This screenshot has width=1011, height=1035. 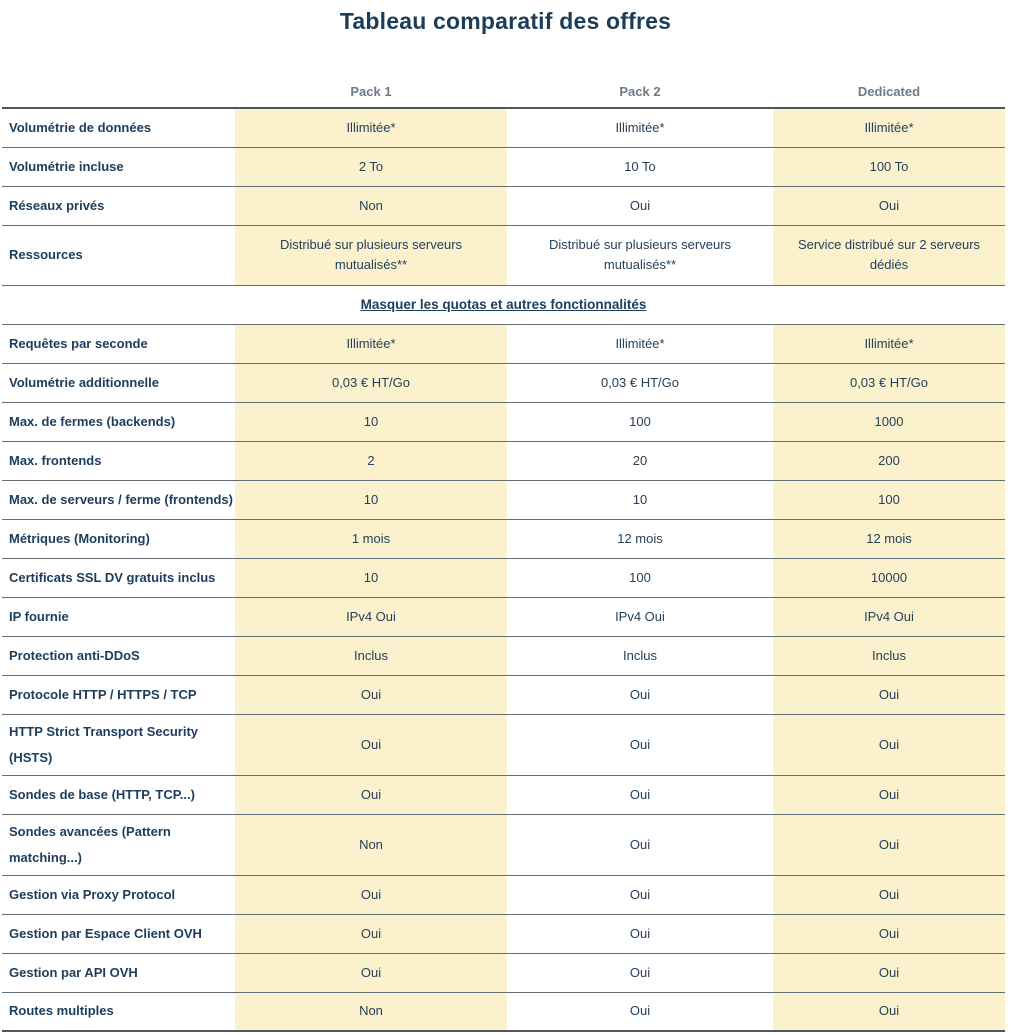 What do you see at coordinates (503, 656) in the screenshot?
I see `feature-row: Protection anti-DDoS Inclus Inclus Inclus` at bounding box center [503, 656].